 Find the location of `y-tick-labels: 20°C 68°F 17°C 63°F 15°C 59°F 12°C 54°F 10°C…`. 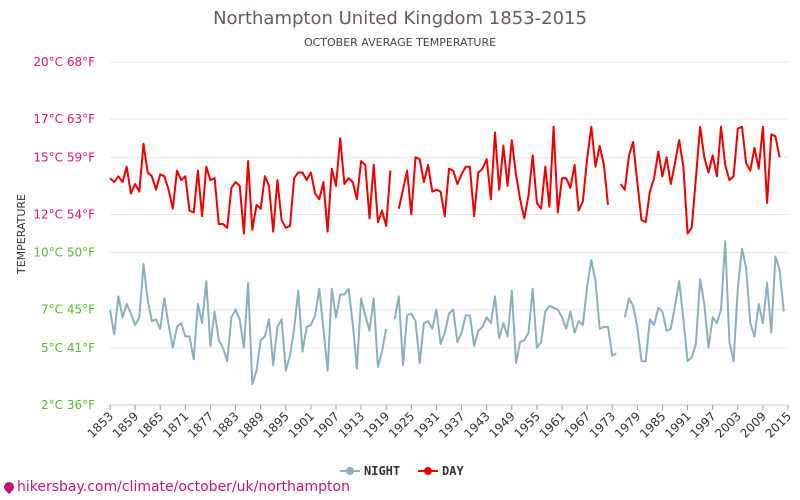

y-tick-labels: 20°C 68°F 17°C 63°F 15°C 59°F 12°C 54°F 10°C… is located at coordinates (64, 233).